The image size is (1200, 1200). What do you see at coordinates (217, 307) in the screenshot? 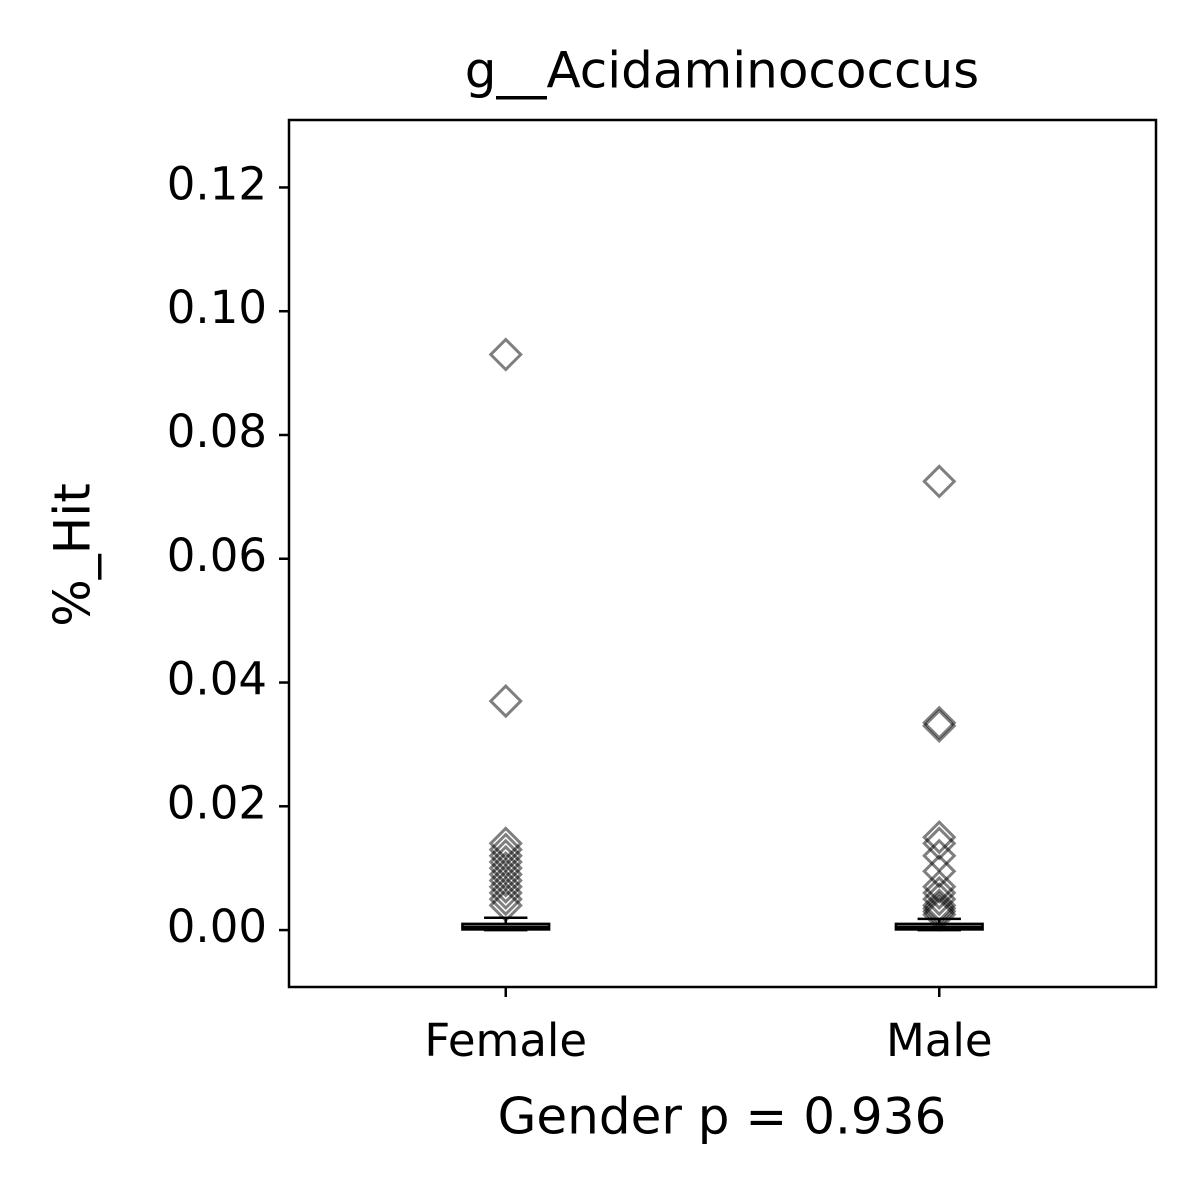
I see `y-tick-label: 0.10` at bounding box center [217, 307].